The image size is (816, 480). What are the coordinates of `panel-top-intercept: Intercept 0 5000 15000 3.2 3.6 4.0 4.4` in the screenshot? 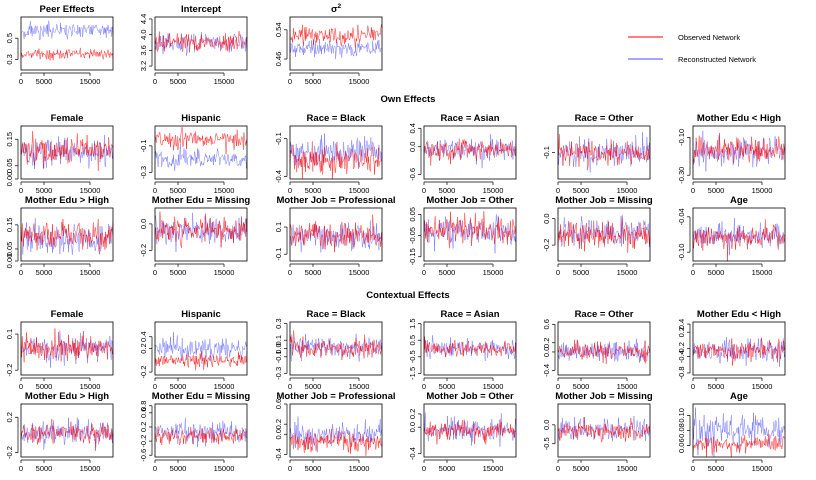 It's located at (193, 45).